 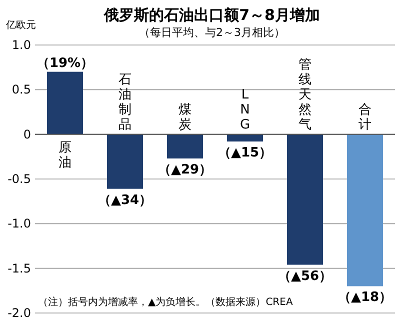 What do you see at coordinates (365, 298) in the screenshot?
I see `annotation: （▲18）` at bounding box center [365, 298].